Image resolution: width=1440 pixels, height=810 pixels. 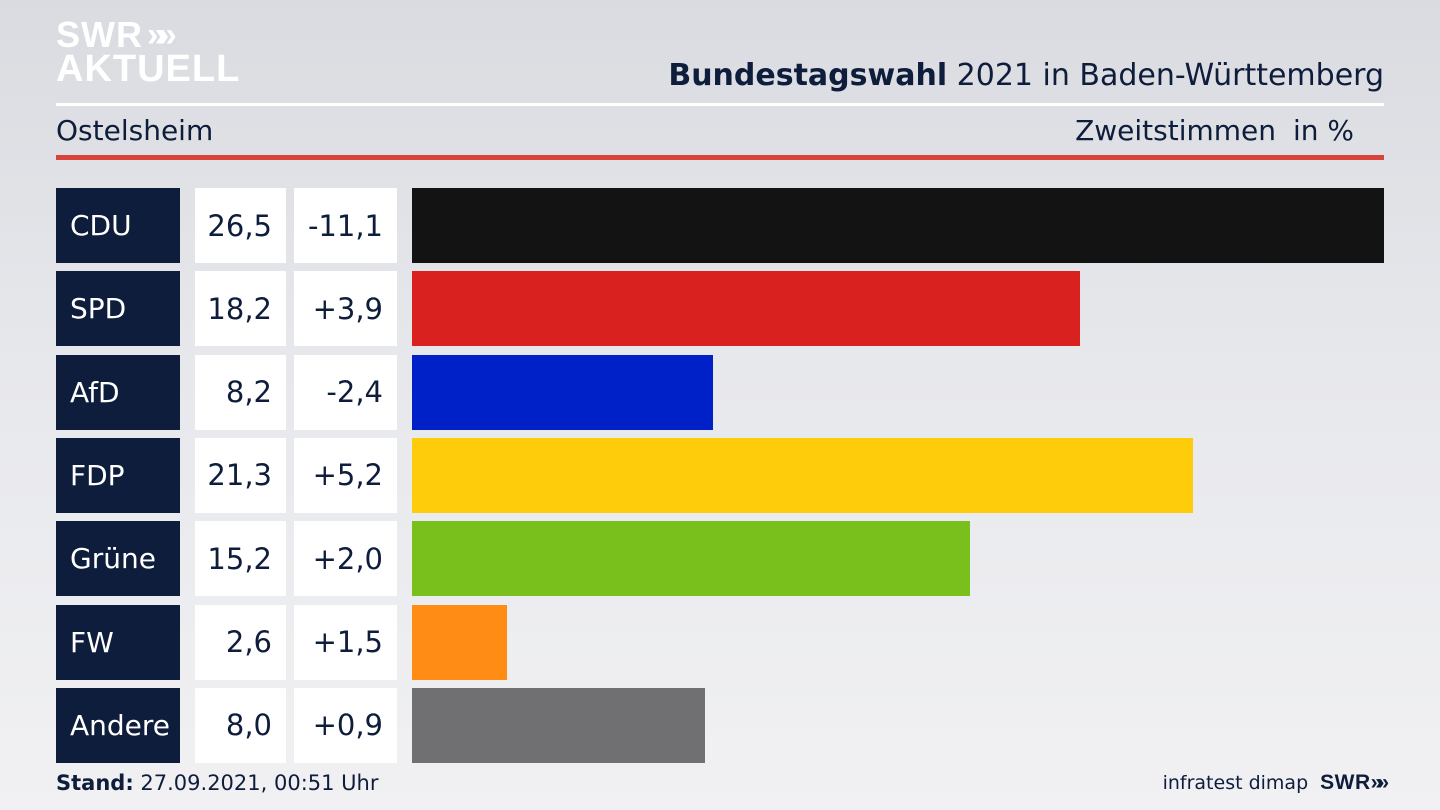 I want to click on party-row: CDU 26,5 -11,1, so click(x=720, y=225).